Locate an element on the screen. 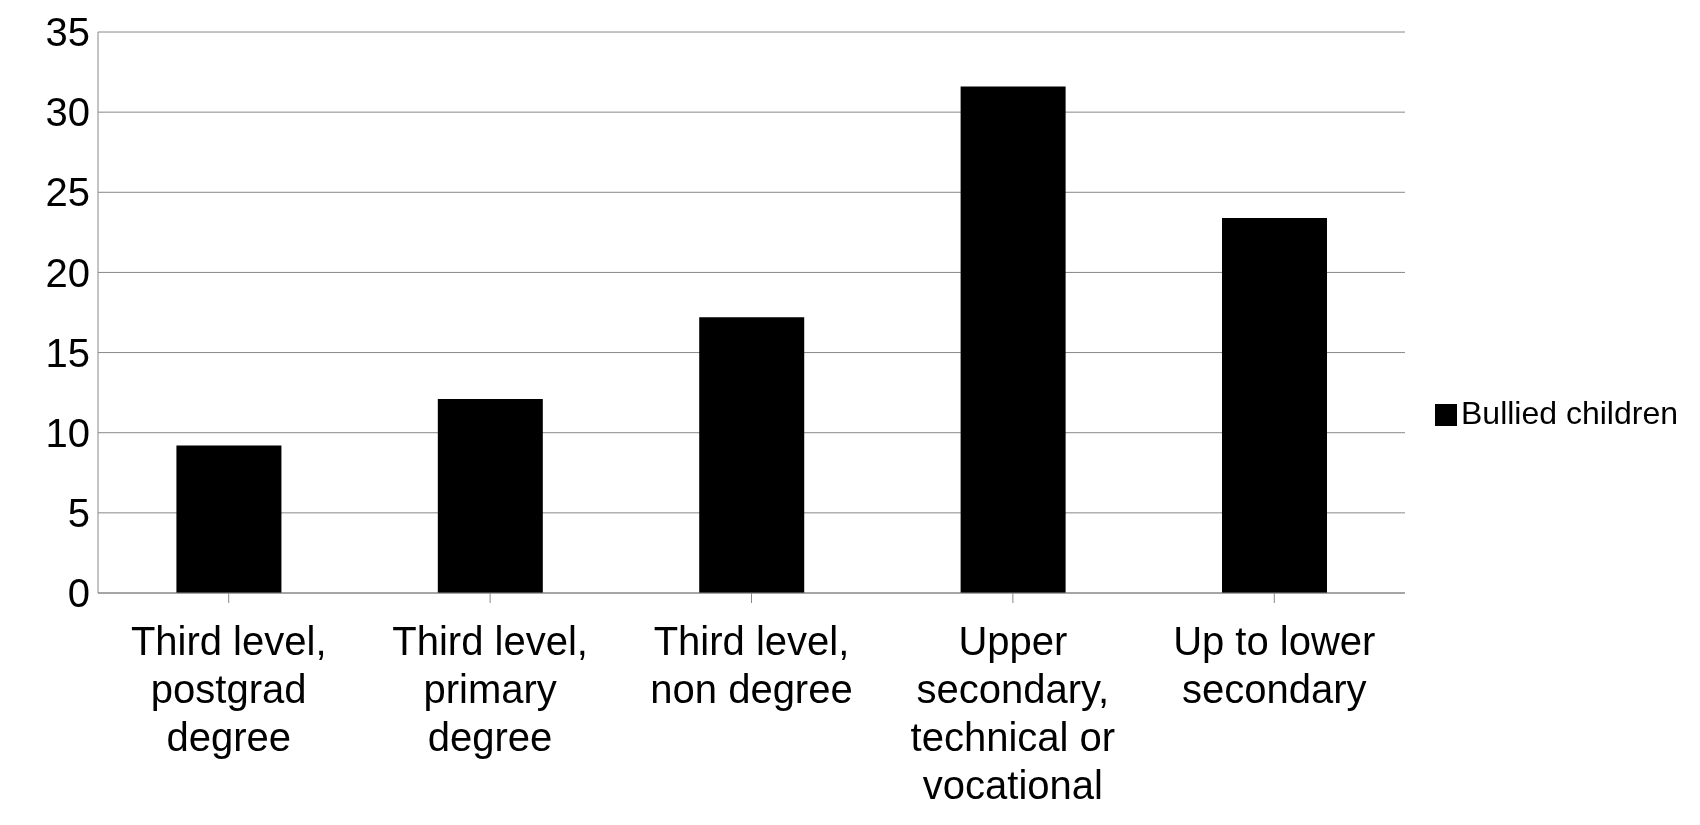  y-tick-label: 20 is located at coordinates (67, 272).